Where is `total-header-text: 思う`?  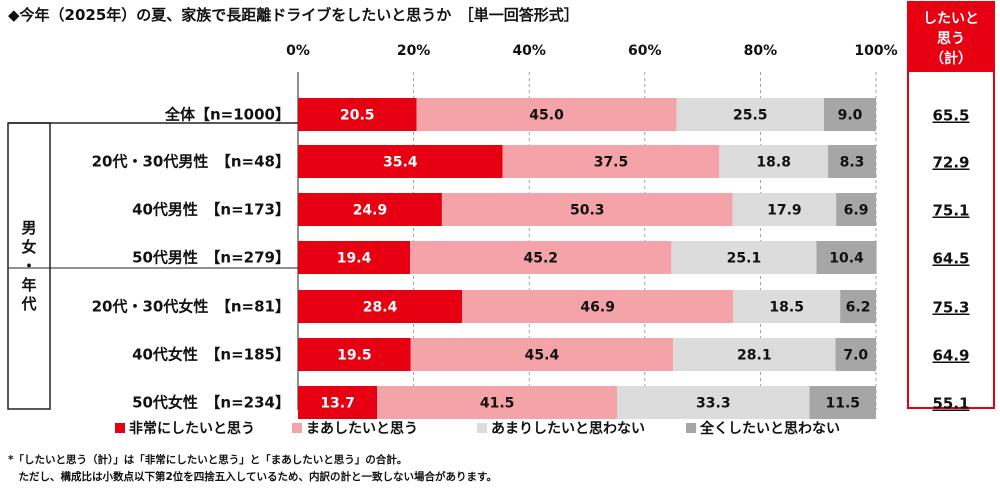
total-header-text: 思う is located at coordinates (951, 39).